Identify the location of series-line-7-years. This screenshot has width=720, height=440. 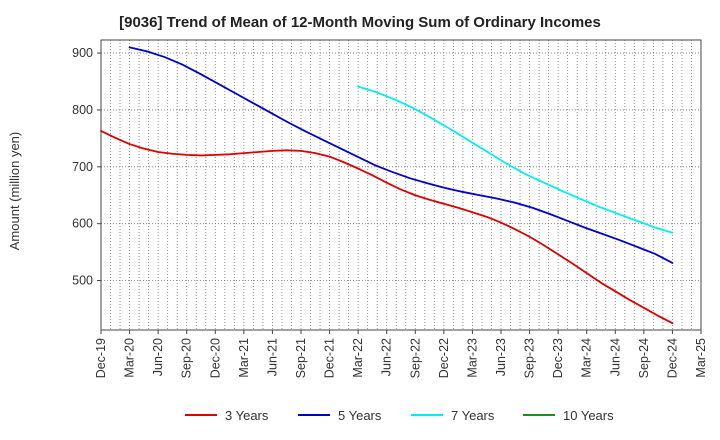
(515, 159).